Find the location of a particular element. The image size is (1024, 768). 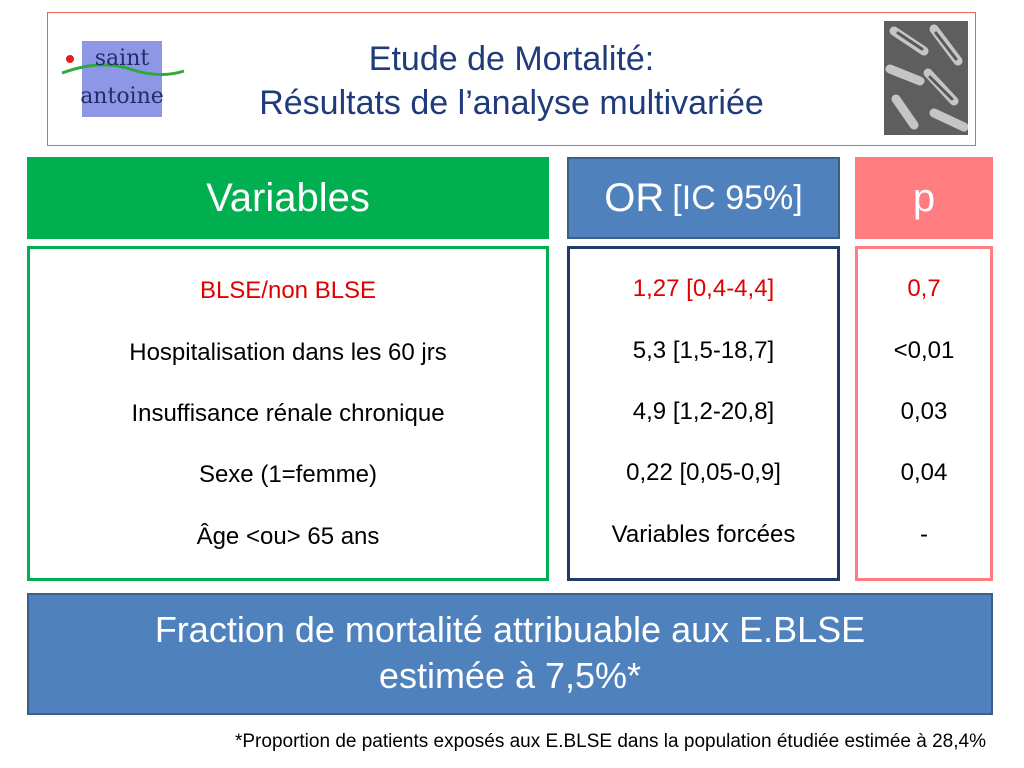

or-cell-2: 5,3 [1,5-18,7] is located at coordinates (703, 350).